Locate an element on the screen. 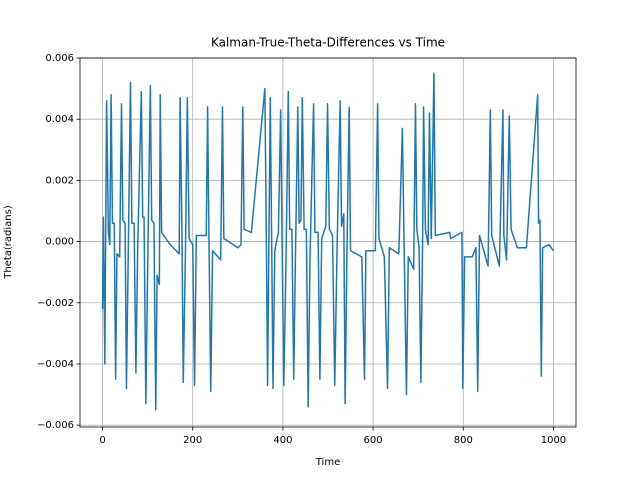 The image size is (640, 480). x-axis-label: Time is located at coordinates (327, 462).